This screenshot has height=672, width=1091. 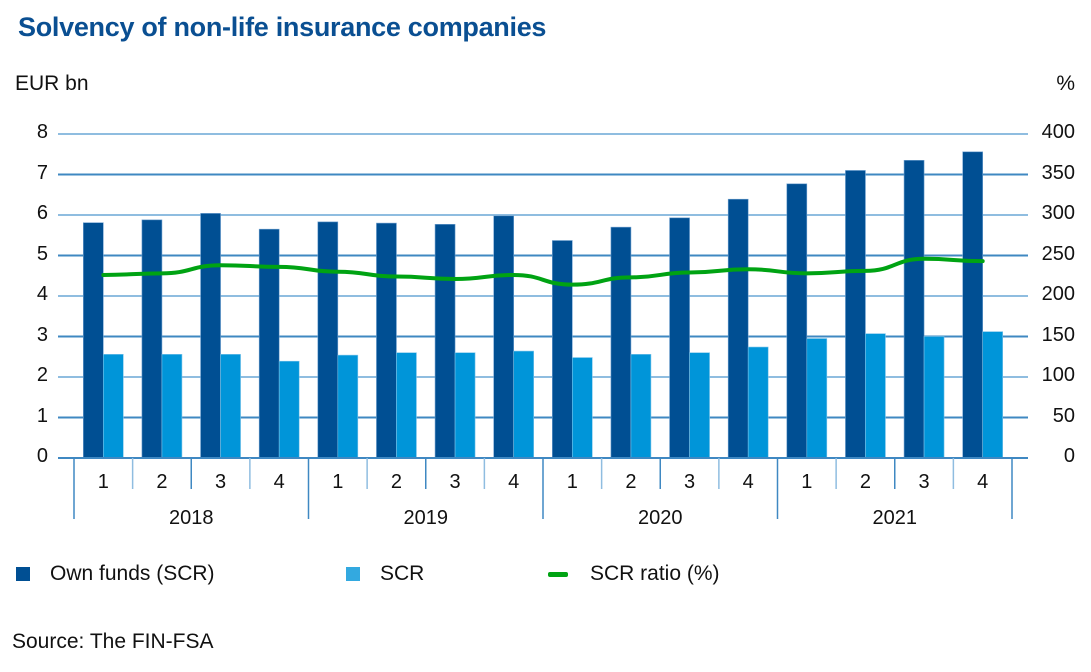 I want to click on legend-item-own-funds: Own funds (SCR), so click(x=115, y=574).